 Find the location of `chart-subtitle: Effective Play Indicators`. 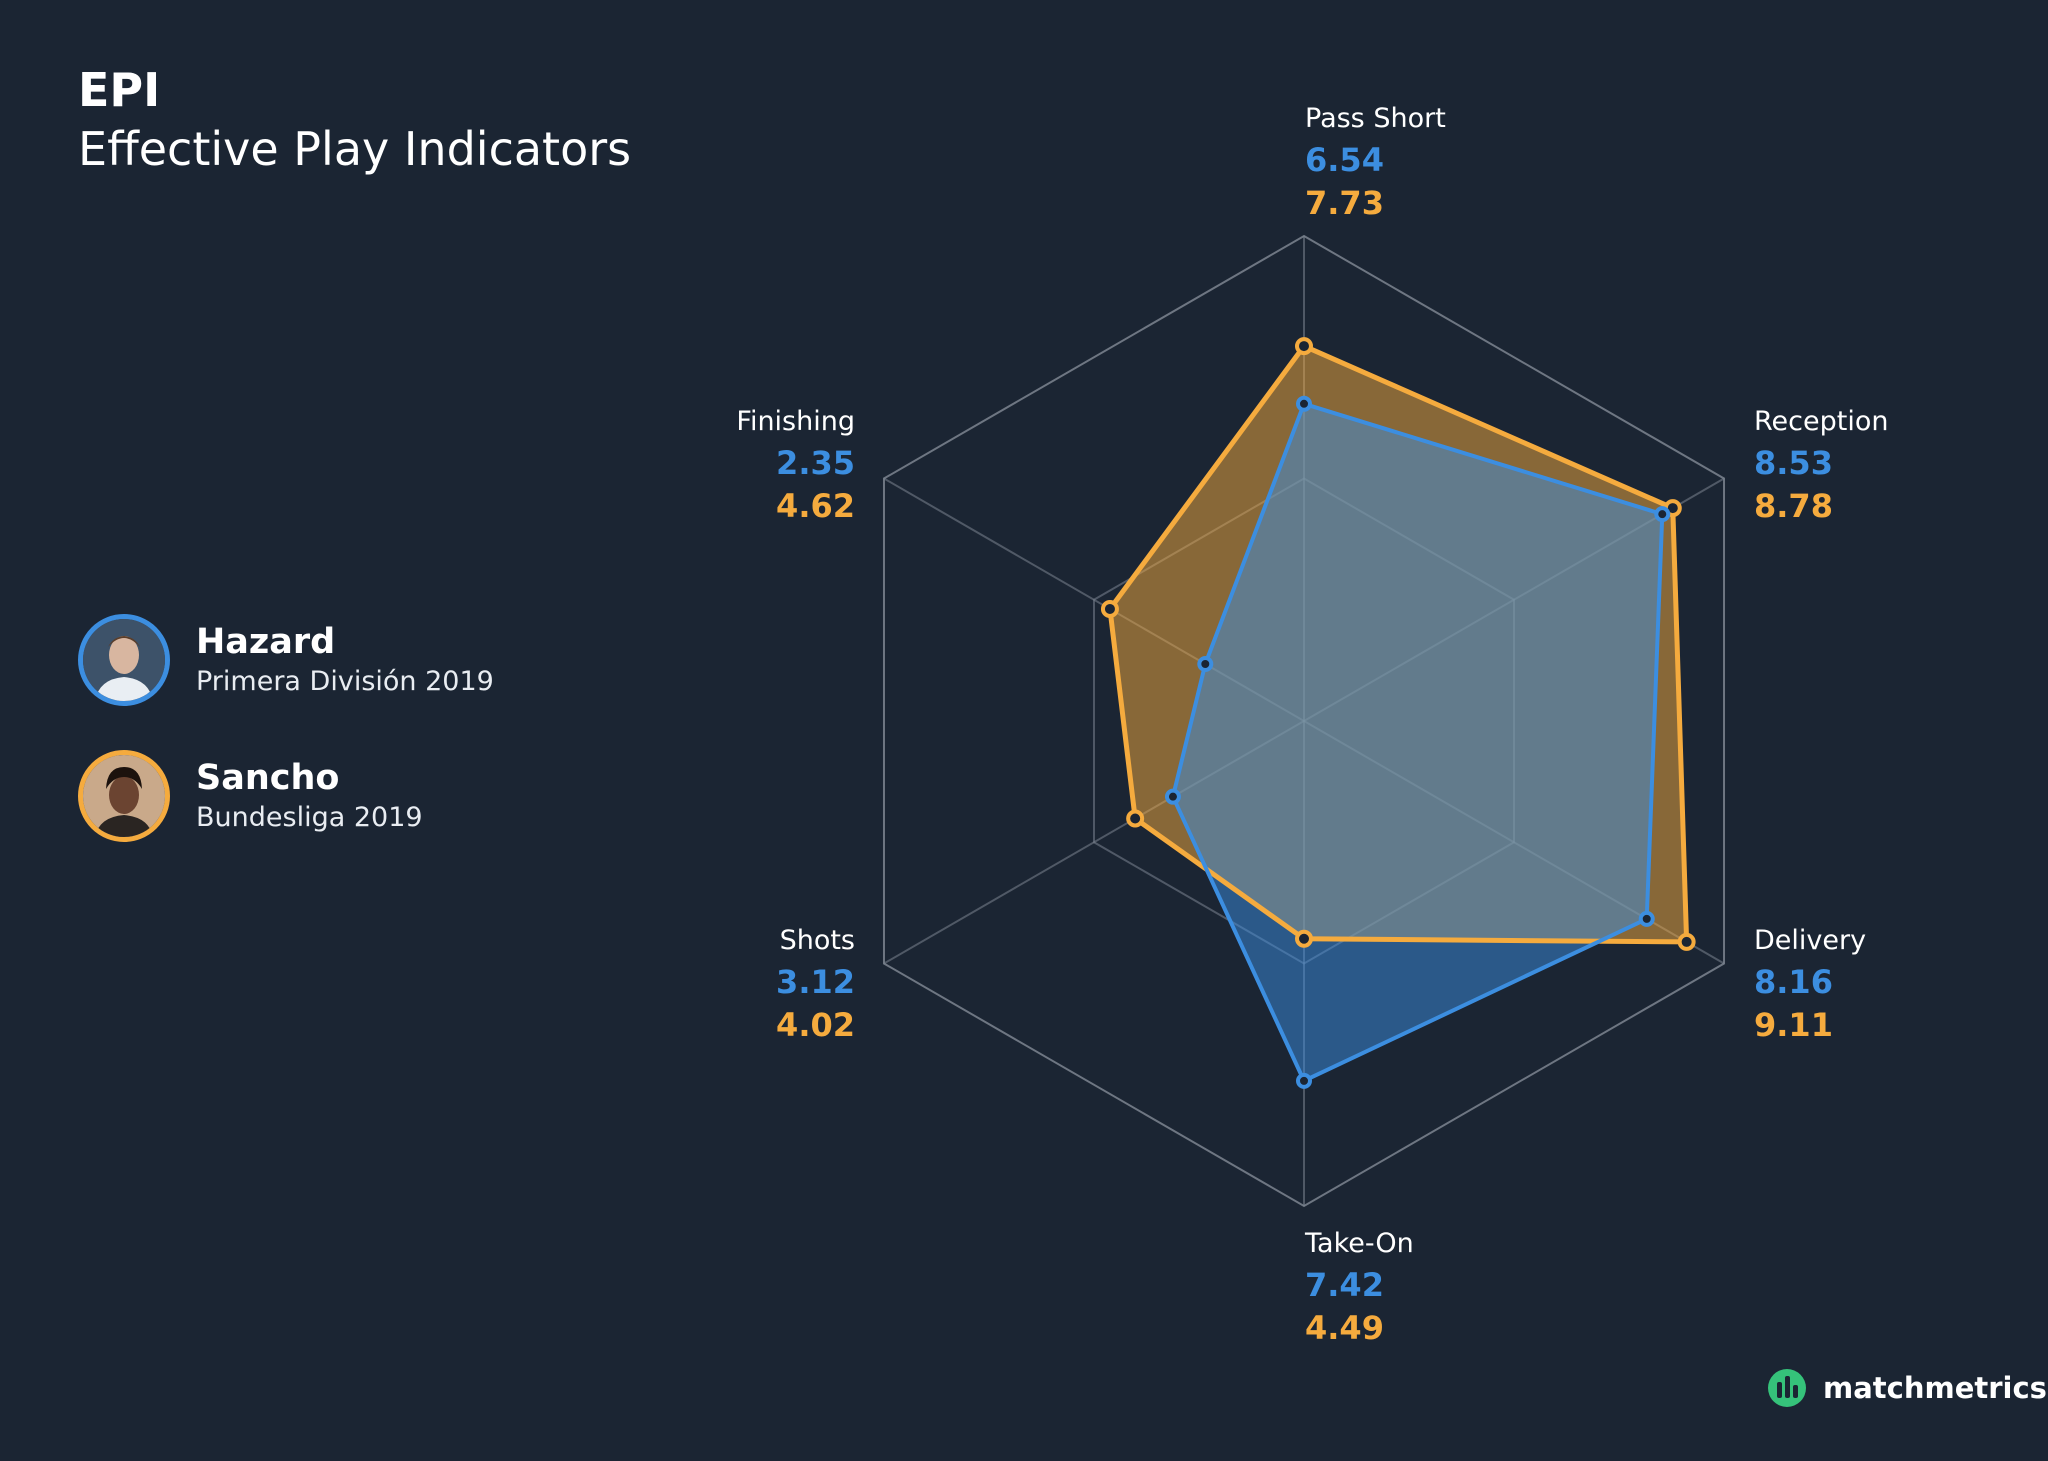

chart-subtitle: Effective Play Indicators is located at coordinates (355, 149).